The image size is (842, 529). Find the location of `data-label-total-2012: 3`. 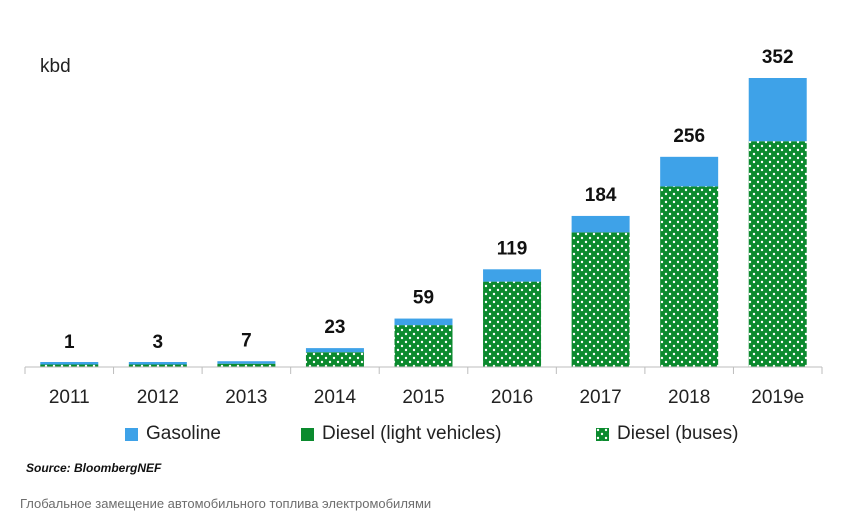

data-label-total-2012: 3 is located at coordinates (158, 342).